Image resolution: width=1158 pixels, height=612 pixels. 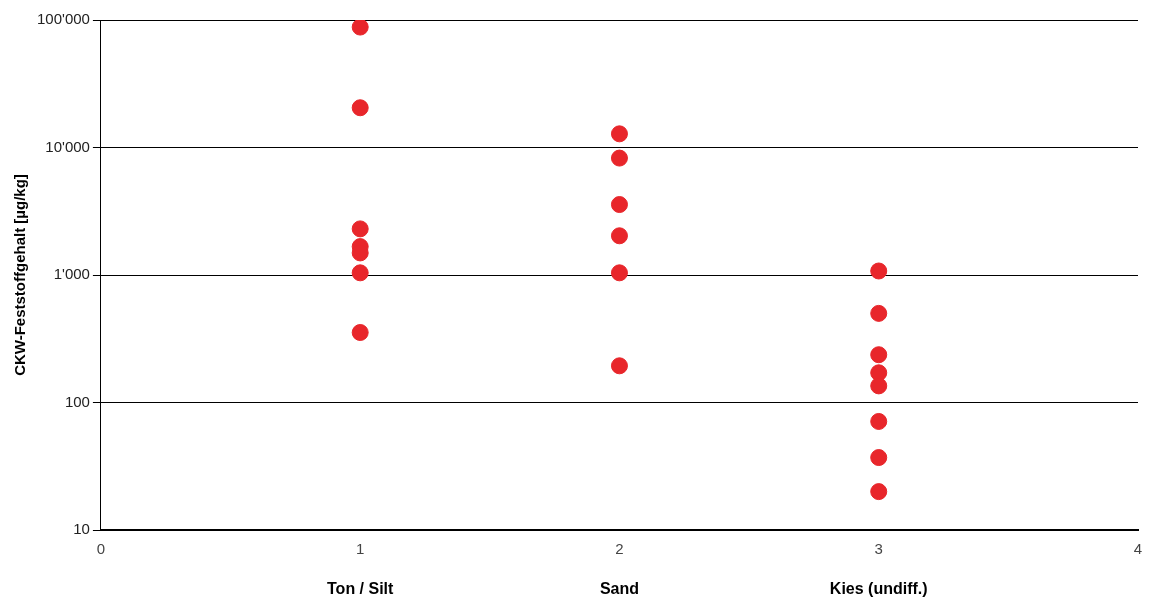 I want to click on text: Ton / Silt, so click(x=361, y=589).